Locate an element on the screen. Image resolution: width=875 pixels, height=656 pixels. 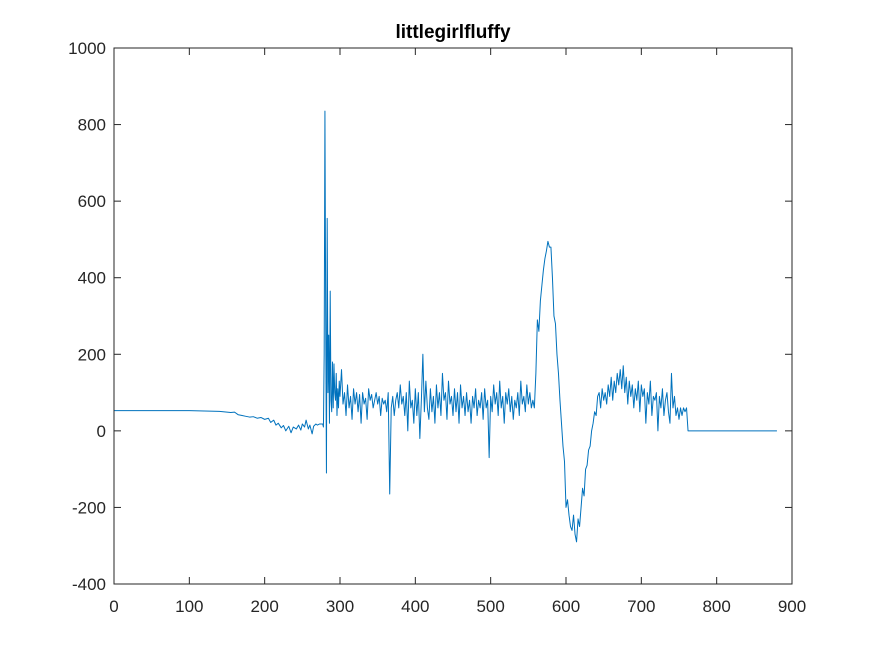
x-tick-label: 300 is located at coordinates (340, 606).